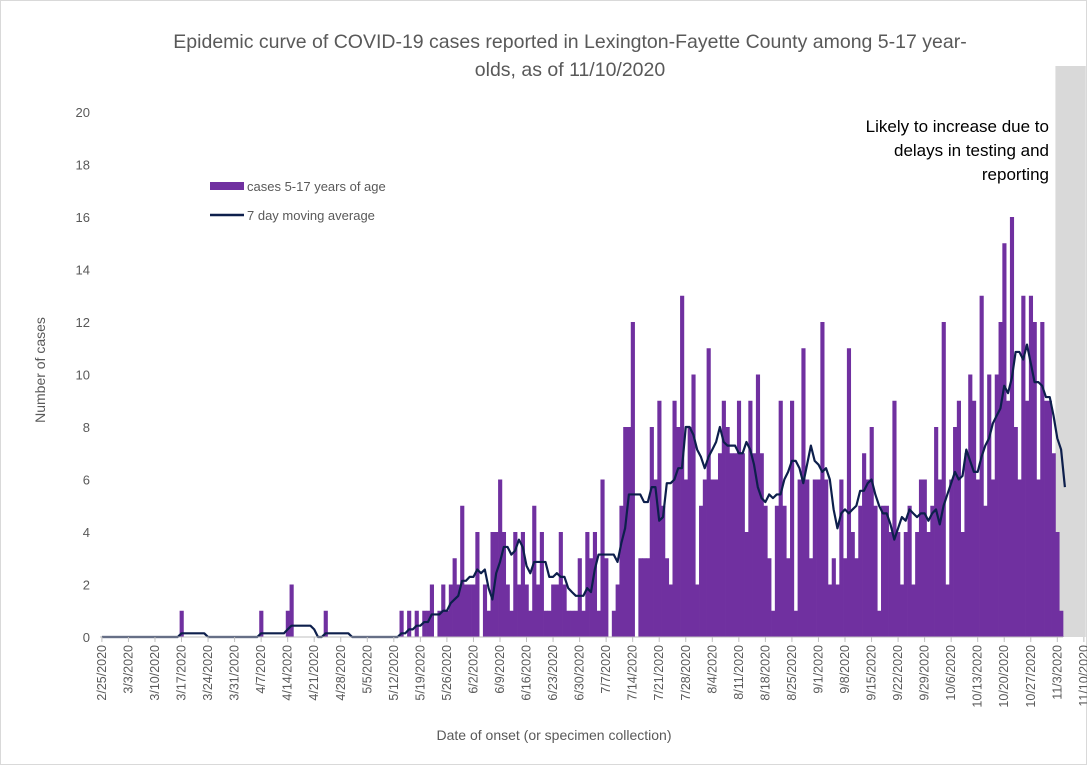  I want to click on y-tick-label: 20, so click(83, 112).